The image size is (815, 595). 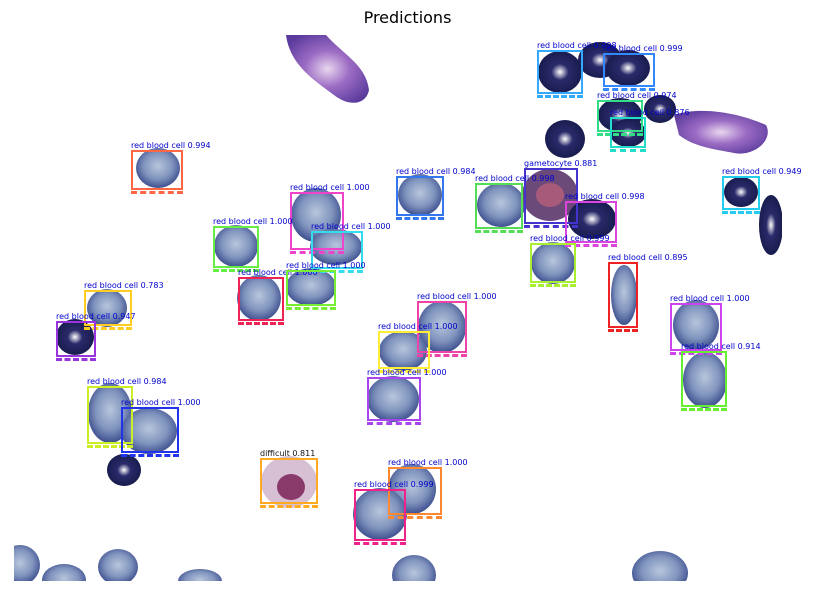 I want to click on detection-label: red blood cell 0.974, so click(x=637, y=95).